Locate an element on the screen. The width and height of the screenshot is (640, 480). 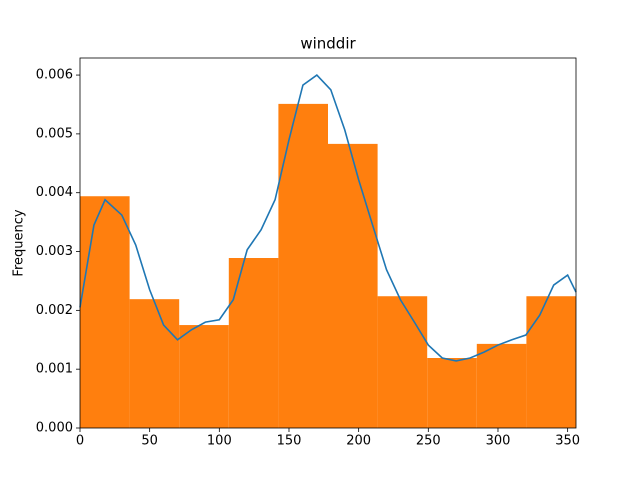
x-tick-label: 100 is located at coordinates (219, 441).